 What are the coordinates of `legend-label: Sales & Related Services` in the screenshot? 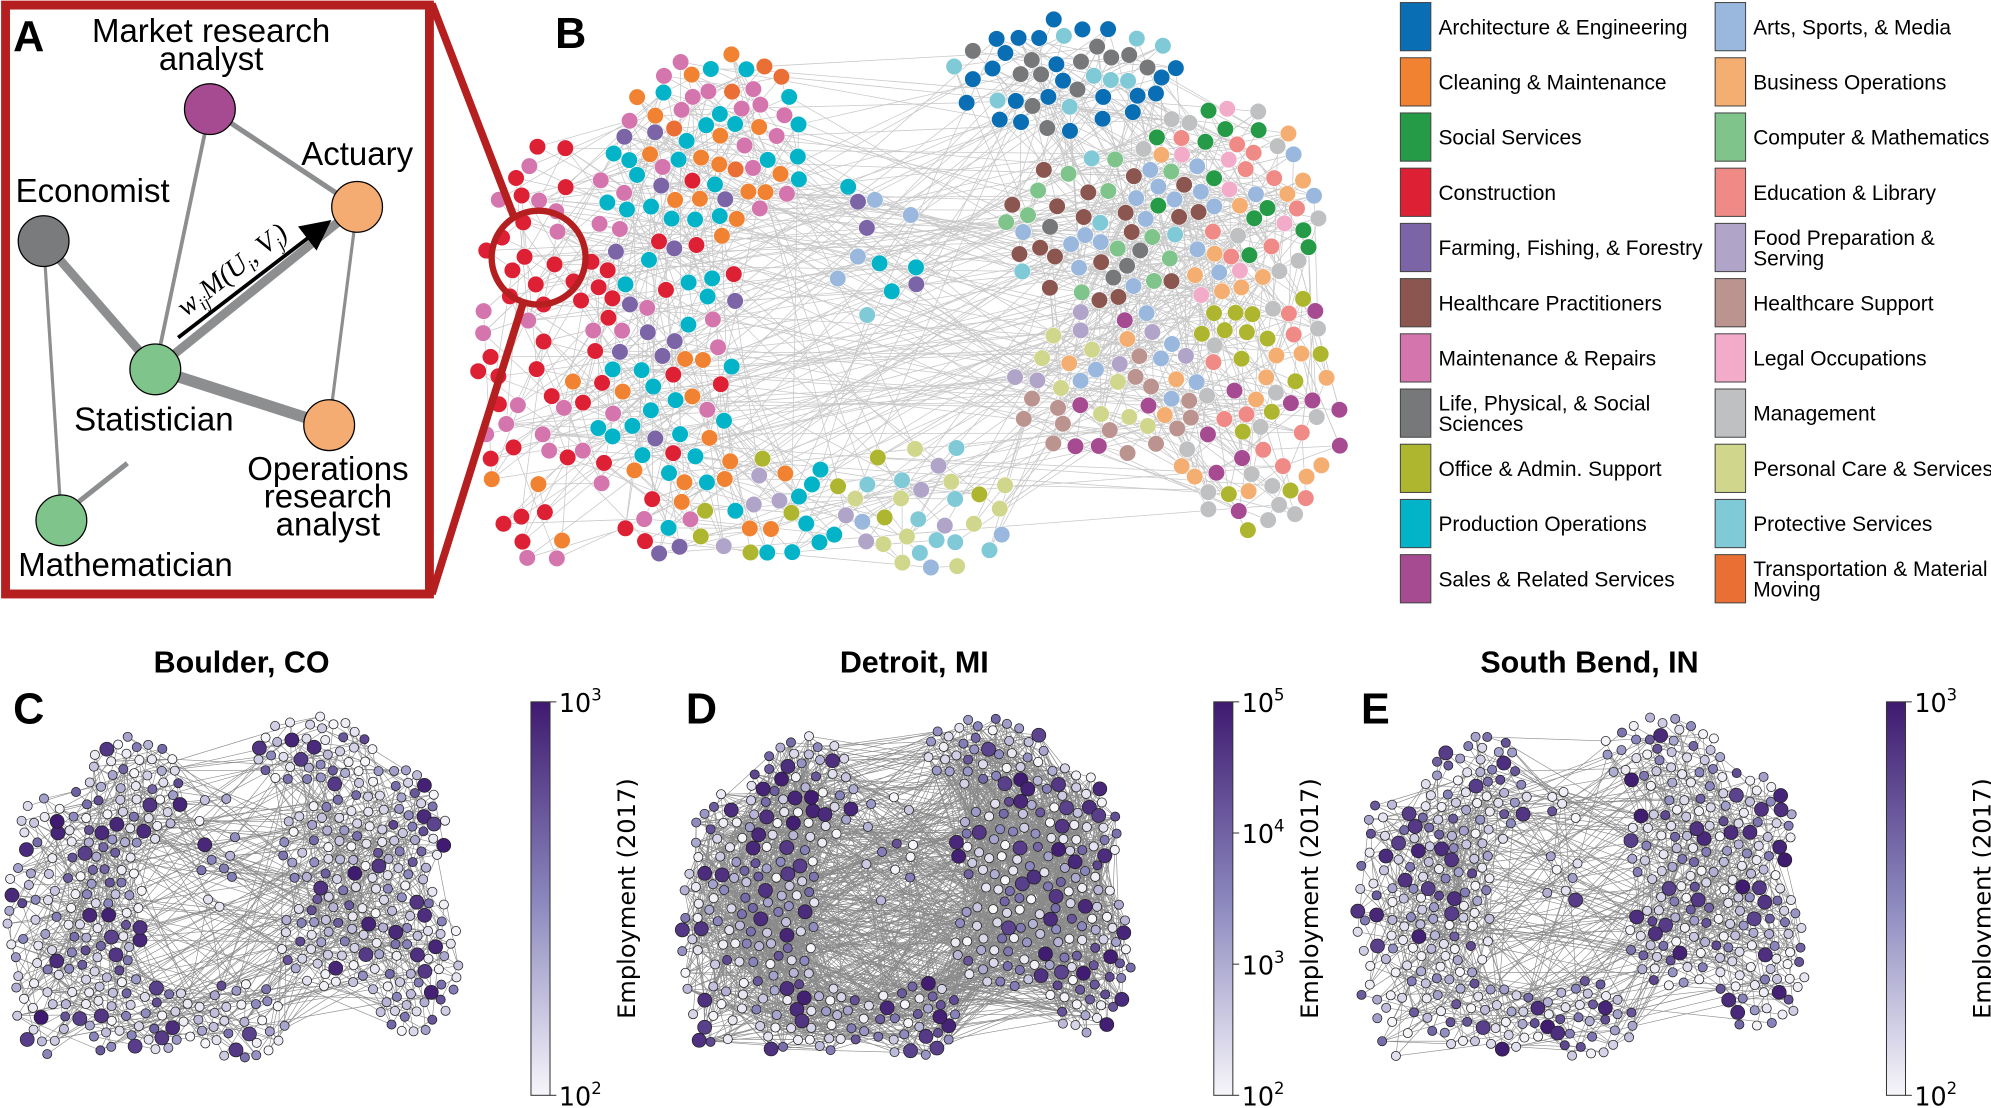 It's located at (1556, 579).